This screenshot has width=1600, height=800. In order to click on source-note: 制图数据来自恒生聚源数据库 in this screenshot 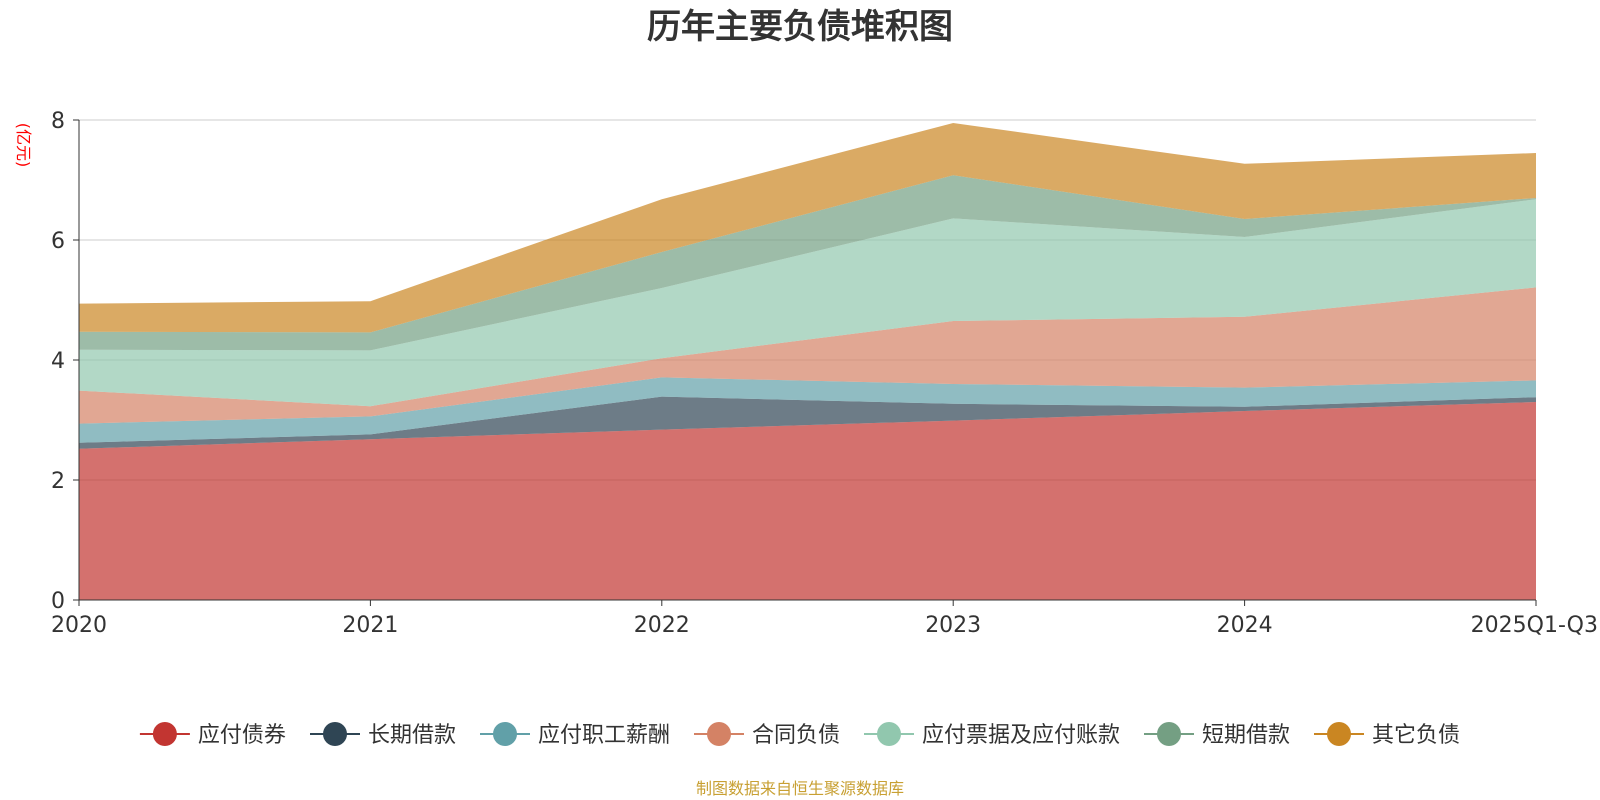, I will do `click(800, 788)`.